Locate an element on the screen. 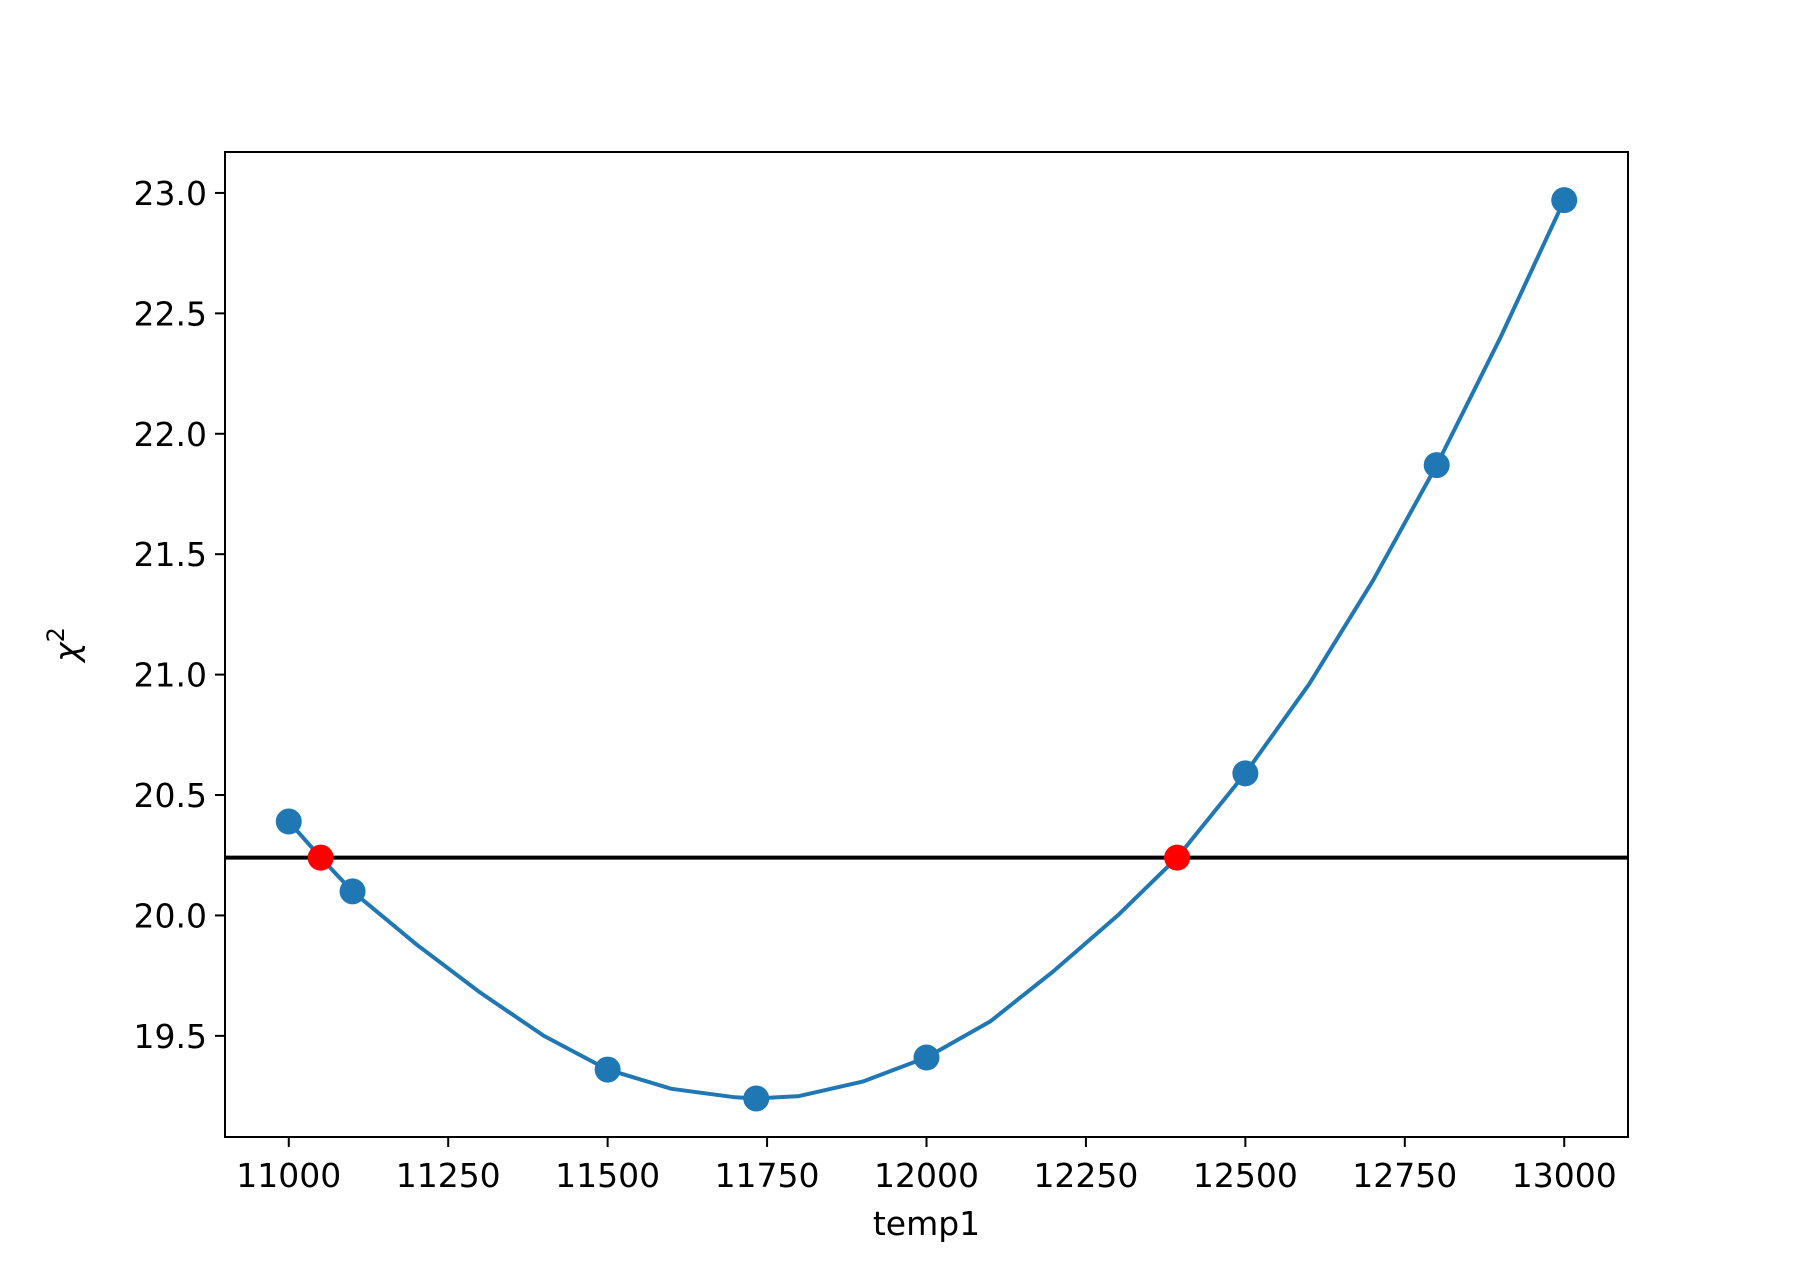 The image size is (1800, 1272). y-axis-label-symbol: χ is located at coordinates (66, 652).